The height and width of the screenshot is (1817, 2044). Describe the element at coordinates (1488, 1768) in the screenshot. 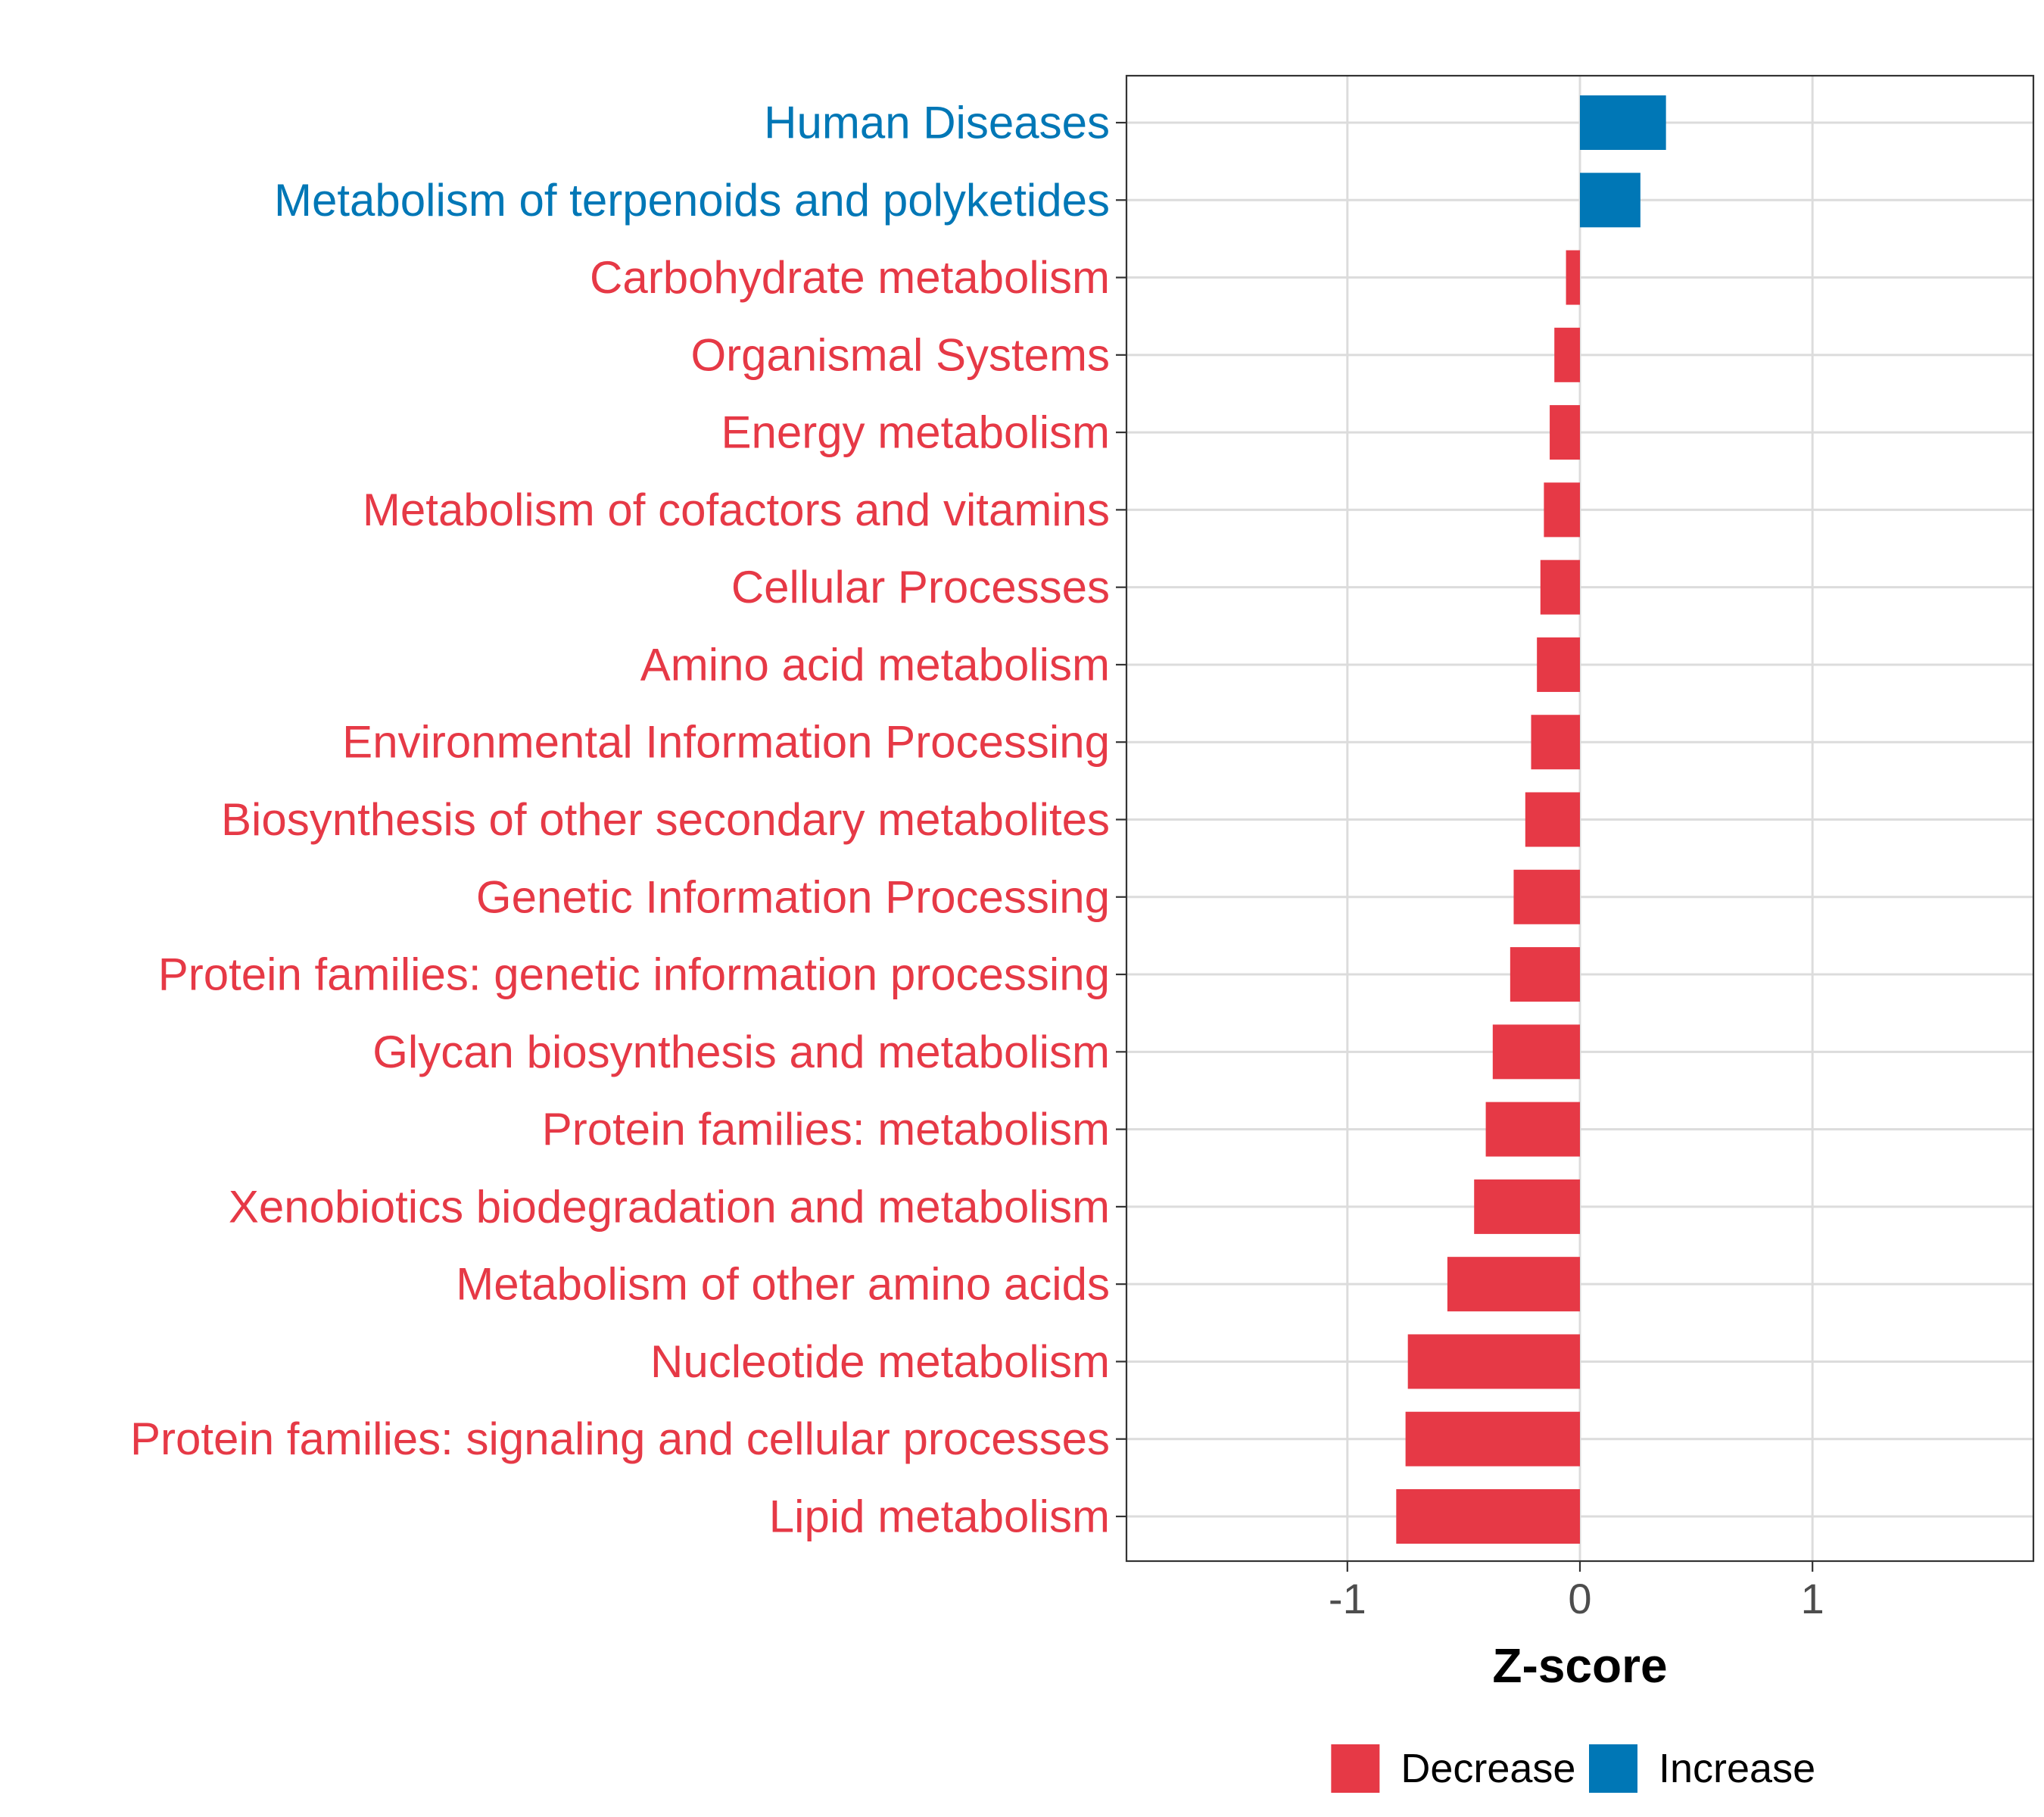

I see `legend-label-decrease: Decrease` at that location.